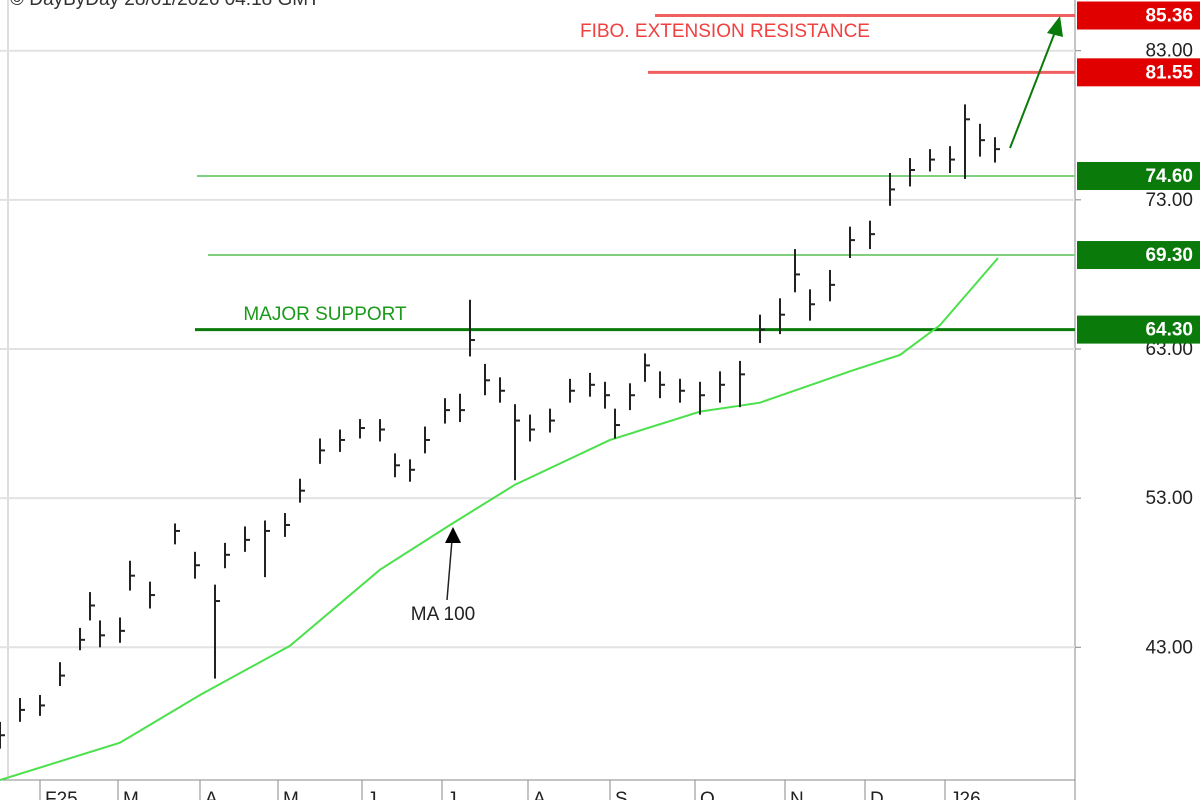 The image size is (1200, 800). I want to click on y-tick-label: 63.00, so click(1169, 349).